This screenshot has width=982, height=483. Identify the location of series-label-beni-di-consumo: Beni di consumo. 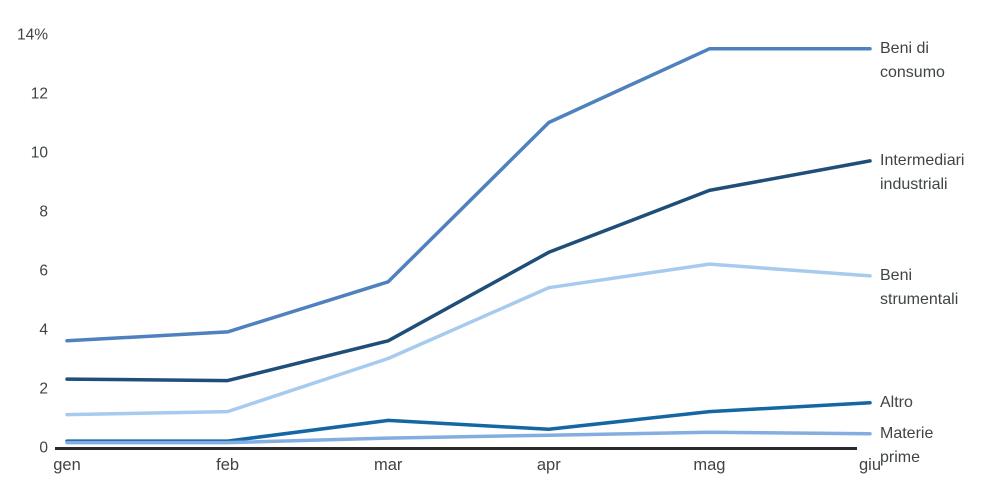
(912, 60).